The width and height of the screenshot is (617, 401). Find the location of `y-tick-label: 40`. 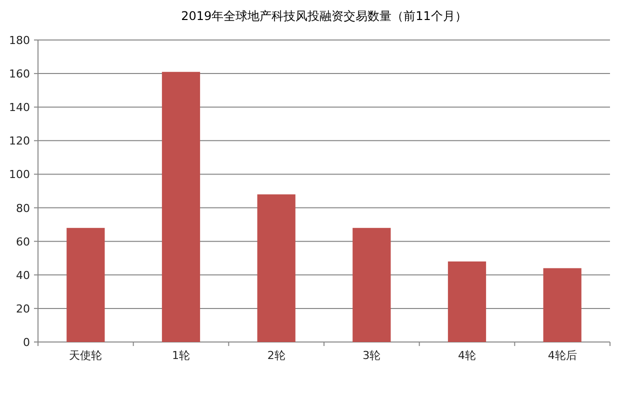

y-tick-label: 40 is located at coordinates (23, 275).